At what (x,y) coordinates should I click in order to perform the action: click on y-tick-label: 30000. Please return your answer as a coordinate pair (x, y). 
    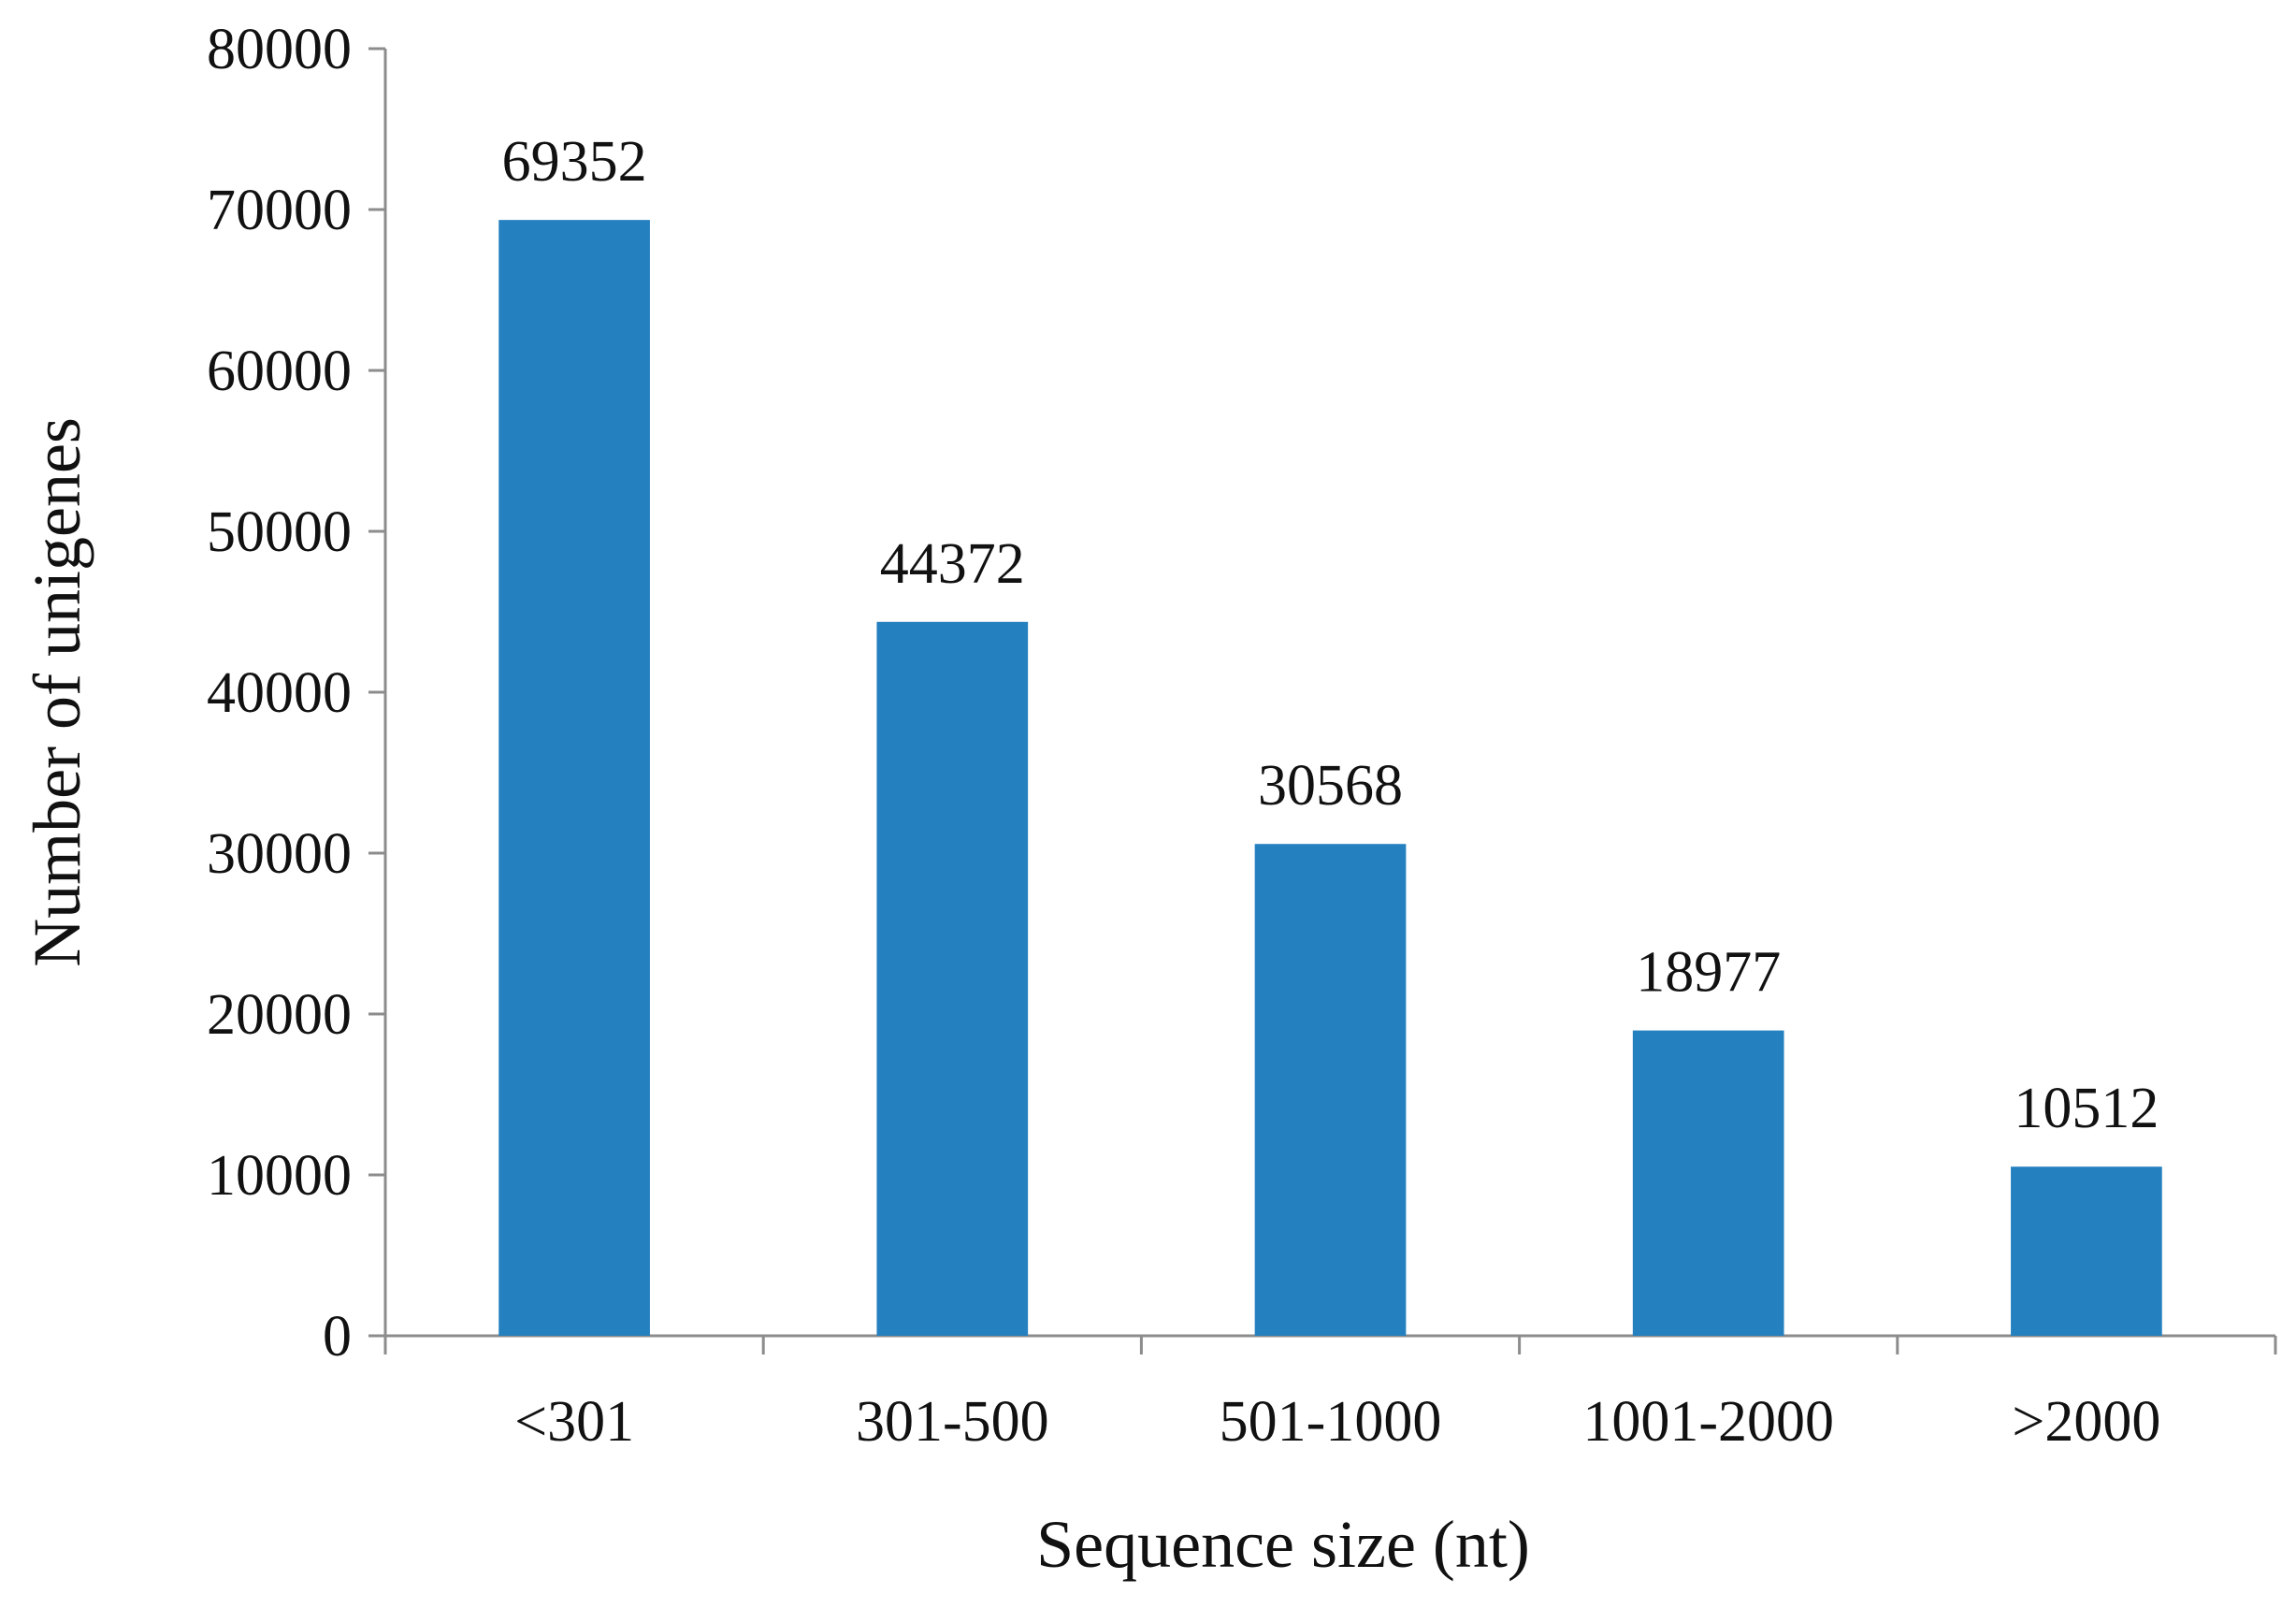
    Looking at the image, I should click on (279, 854).